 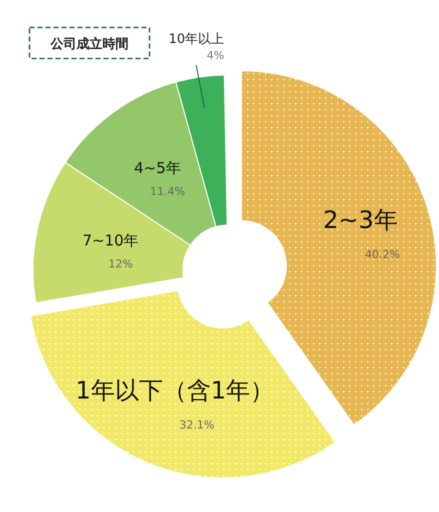 I want to click on chart-title: 公司成立時間, so click(x=89, y=44).